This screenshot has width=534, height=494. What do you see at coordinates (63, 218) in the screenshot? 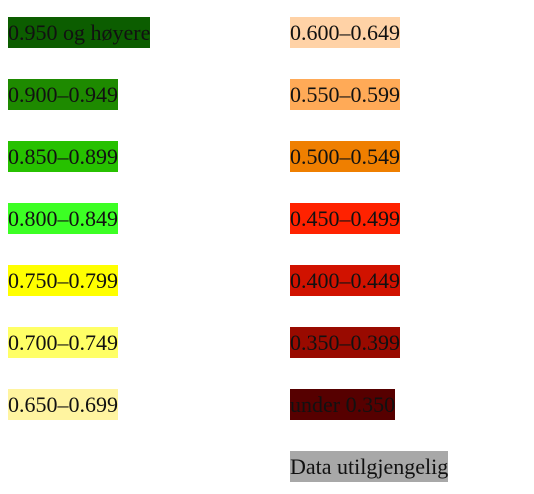
I see `legend-swatch-0800-0849: 0.800–0.849` at bounding box center [63, 218].